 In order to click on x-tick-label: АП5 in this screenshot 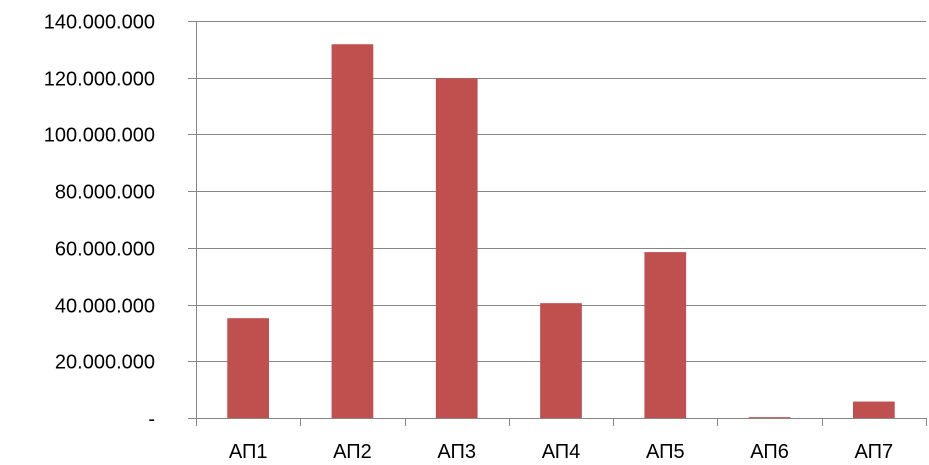, I will do `click(665, 452)`.